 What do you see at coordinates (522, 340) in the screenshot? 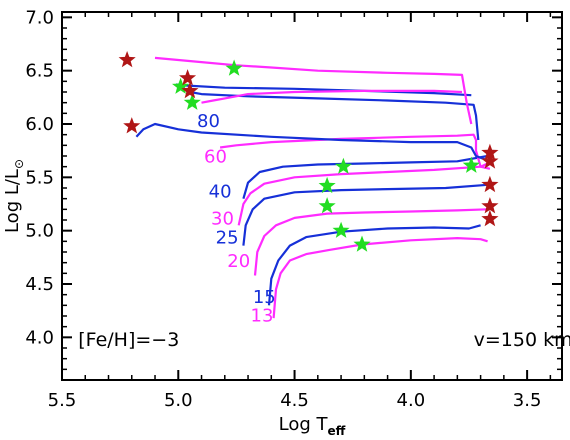
I see `rotation-annotation: v=150 km/s` at bounding box center [522, 340].